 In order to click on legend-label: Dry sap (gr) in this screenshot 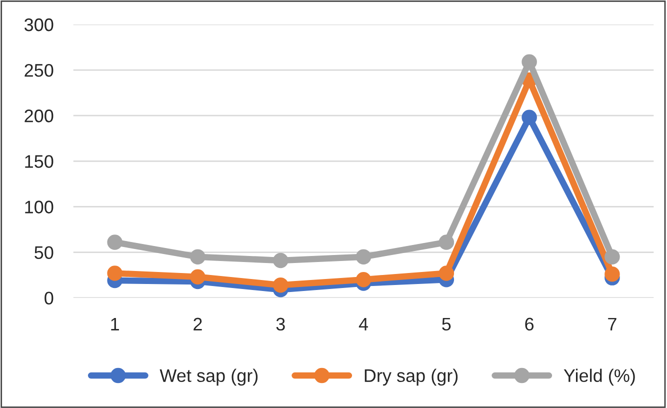, I will do `click(411, 377)`.